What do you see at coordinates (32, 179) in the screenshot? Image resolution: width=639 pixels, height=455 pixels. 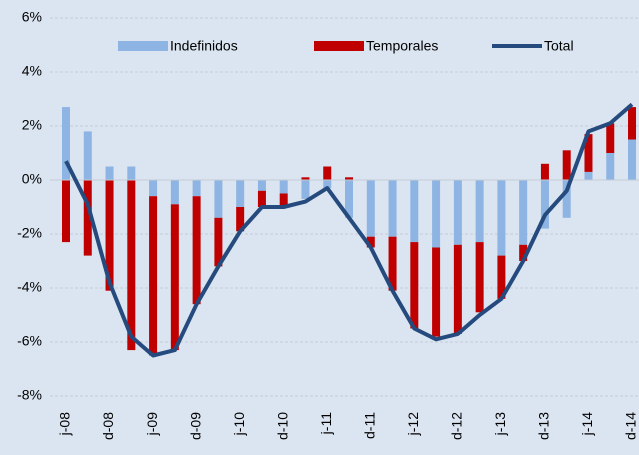 I see `y-tick-label: 0%` at bounding box center [32, 179].